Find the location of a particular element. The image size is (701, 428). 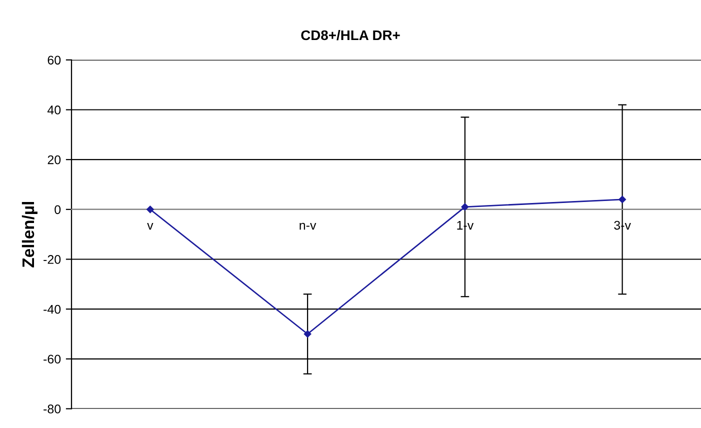

y-tick-label: 20 is located at coordinates (54, 159).